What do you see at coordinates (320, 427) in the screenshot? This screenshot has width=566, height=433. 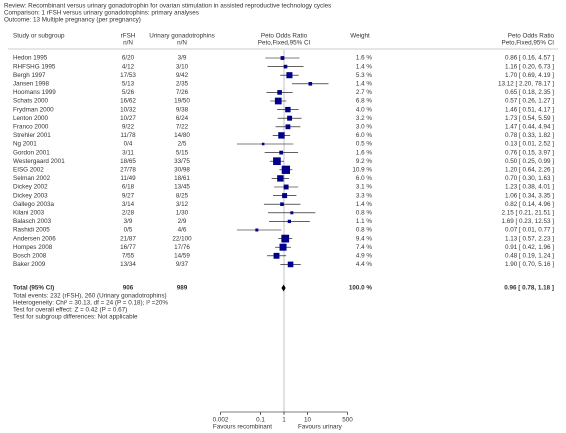 I see `favours-right: Favours urinary` at bounding box center [320, 427].